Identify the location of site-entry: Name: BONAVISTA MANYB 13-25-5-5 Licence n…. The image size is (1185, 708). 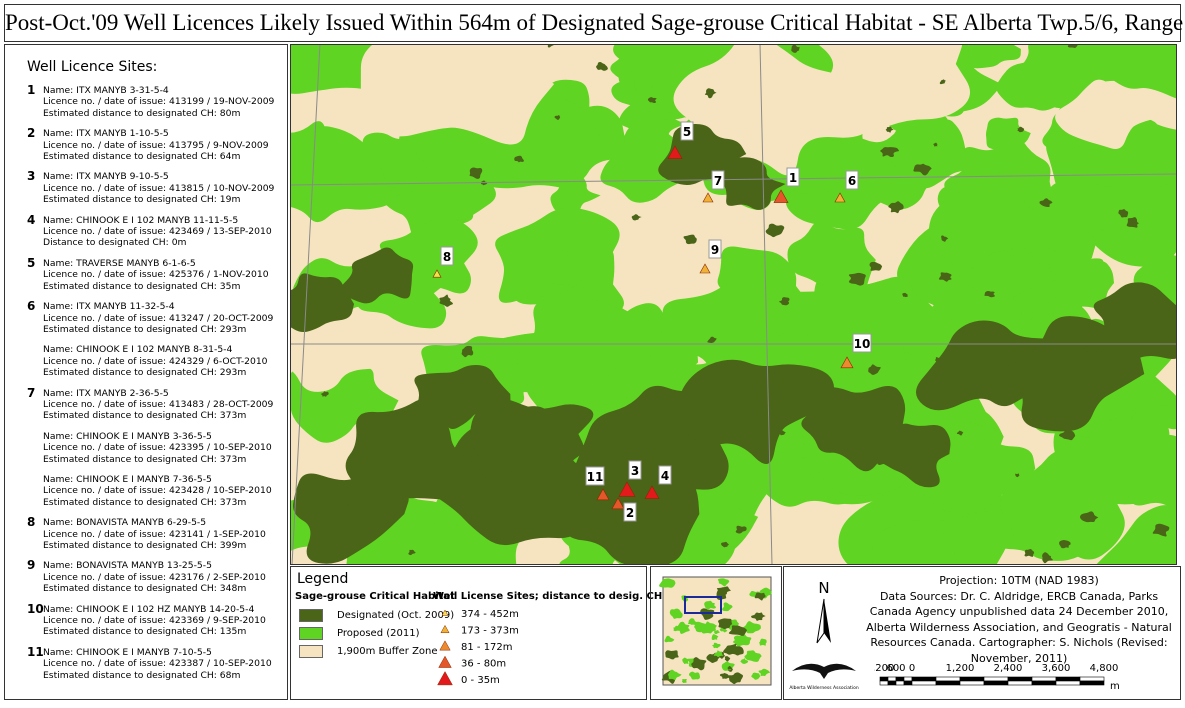
(165, 577).